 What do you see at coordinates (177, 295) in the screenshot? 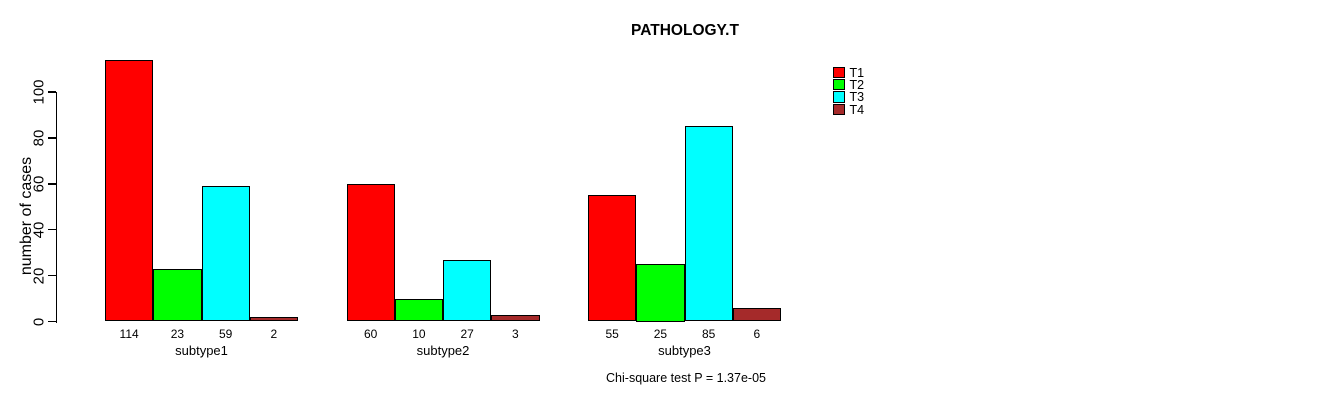
I see `bar-t2-subtype1` at bounding box center [177, 295].